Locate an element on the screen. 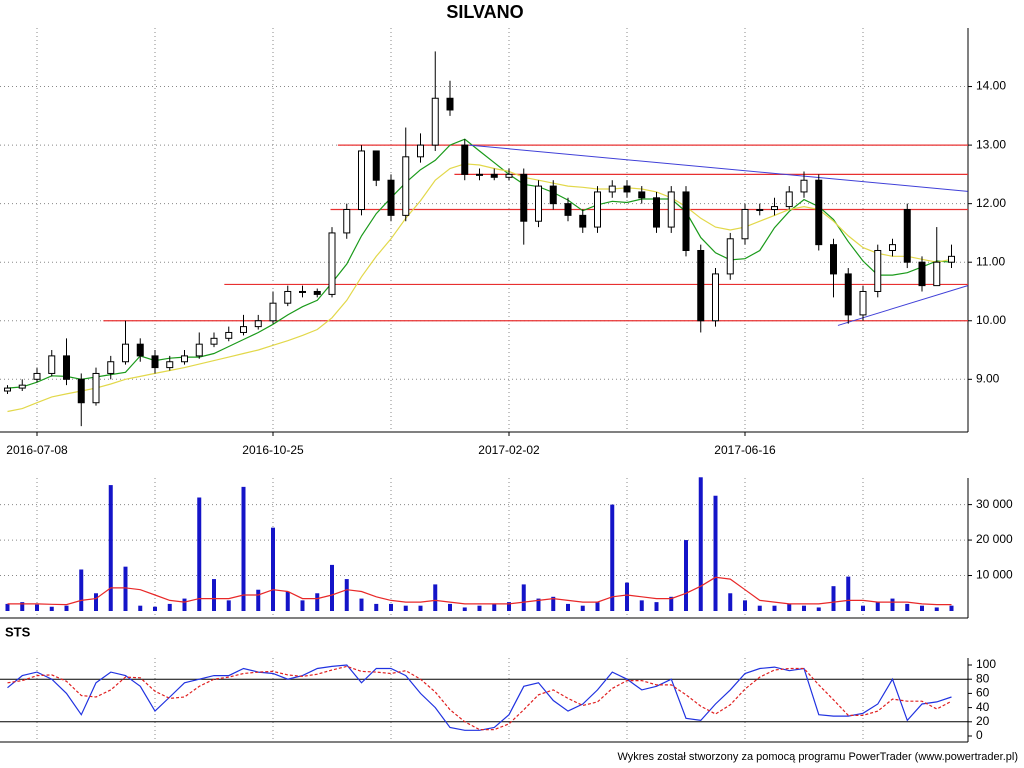 The width and height of the screenshot is (1024, 768). y-tick-label: 11.00 is located at coordinates (990, 261).